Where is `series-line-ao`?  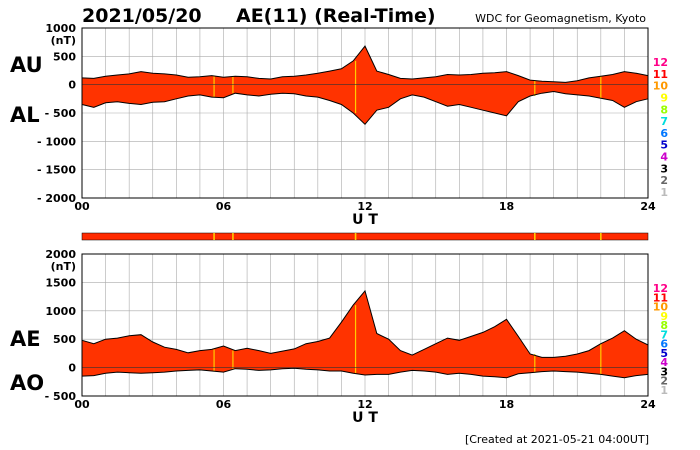
series-line-ao is located at coordinates (365, 373).